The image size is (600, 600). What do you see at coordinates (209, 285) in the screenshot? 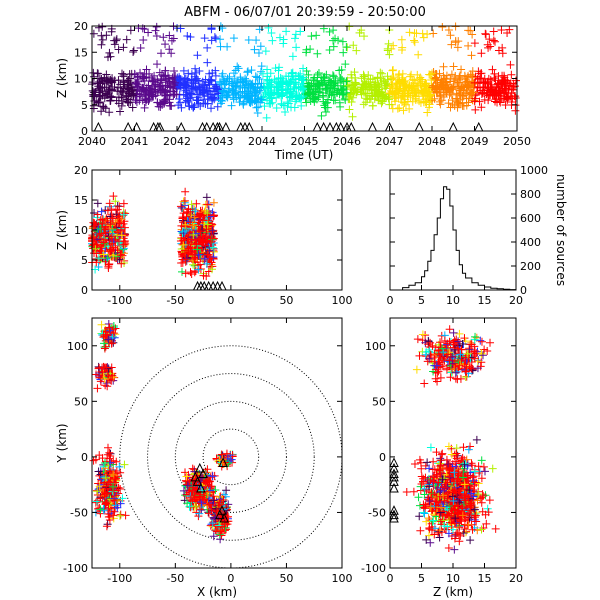
I see `x-height-station-markers` at bounding box center [209, 285].